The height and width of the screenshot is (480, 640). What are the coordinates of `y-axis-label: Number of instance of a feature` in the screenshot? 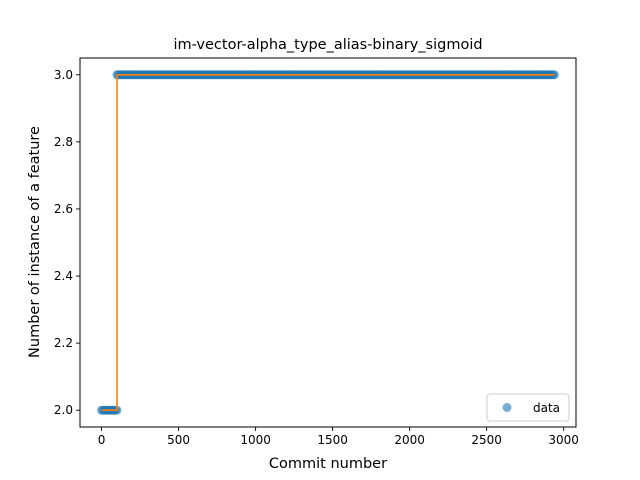 It's located at (35, 242).